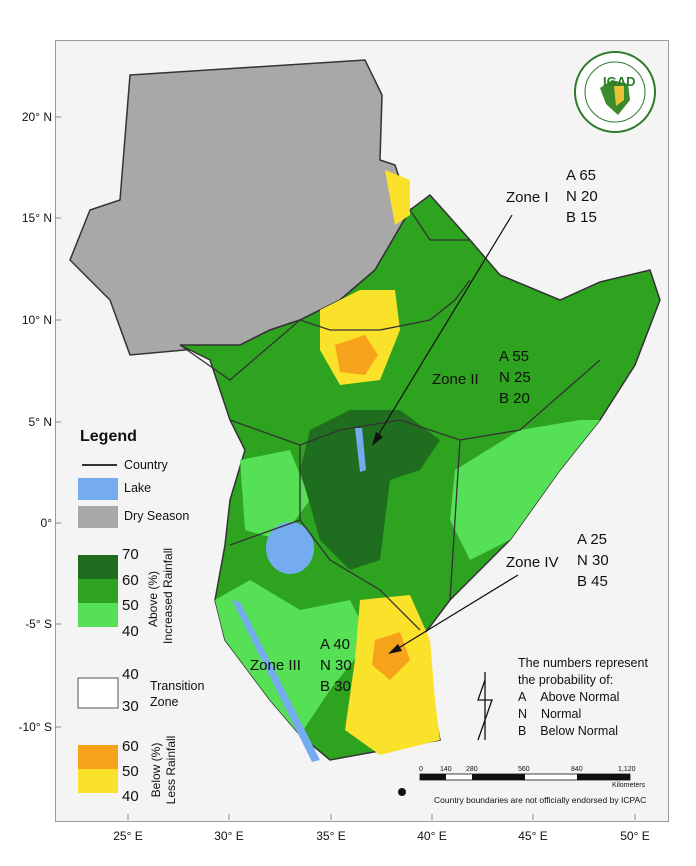 This screenshot has width=696, height=866. What do you see at coordinates (276, 681) in the screenshot?
I see `lake-tanganyika` at bounding box center [276, 681].